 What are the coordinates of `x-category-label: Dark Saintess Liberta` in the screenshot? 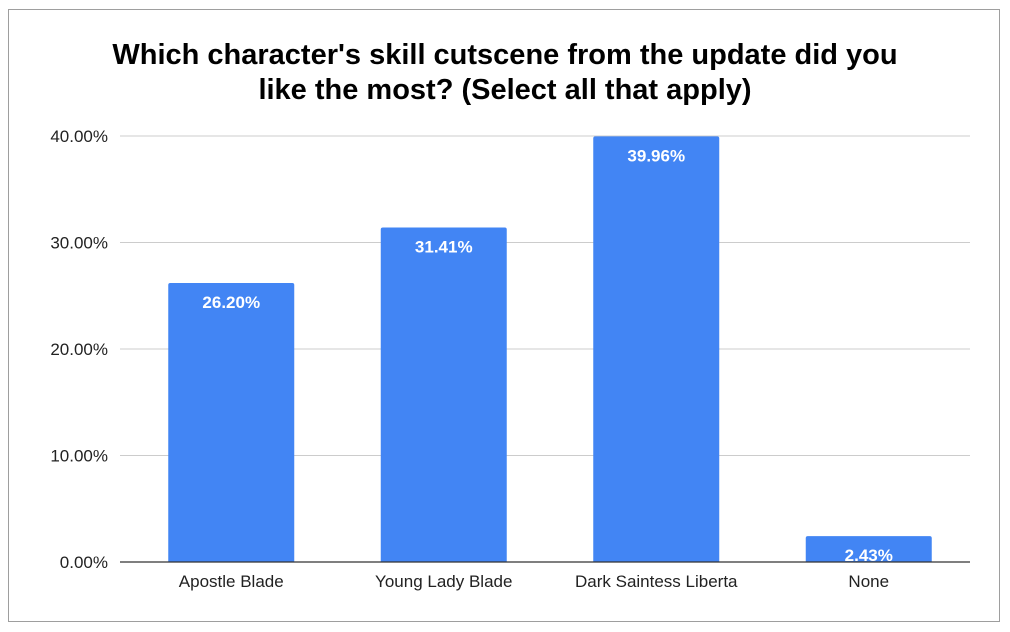 It's located at (656, 581).